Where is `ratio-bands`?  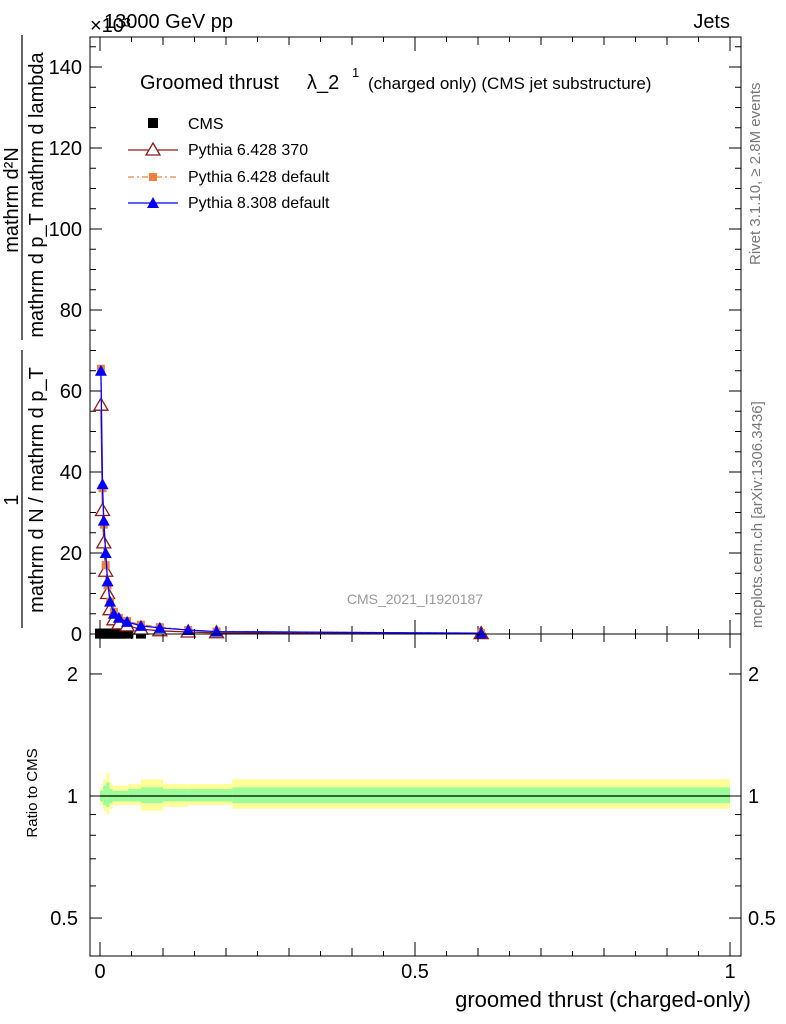
ratio-bands is located at coordinates (415, 793).